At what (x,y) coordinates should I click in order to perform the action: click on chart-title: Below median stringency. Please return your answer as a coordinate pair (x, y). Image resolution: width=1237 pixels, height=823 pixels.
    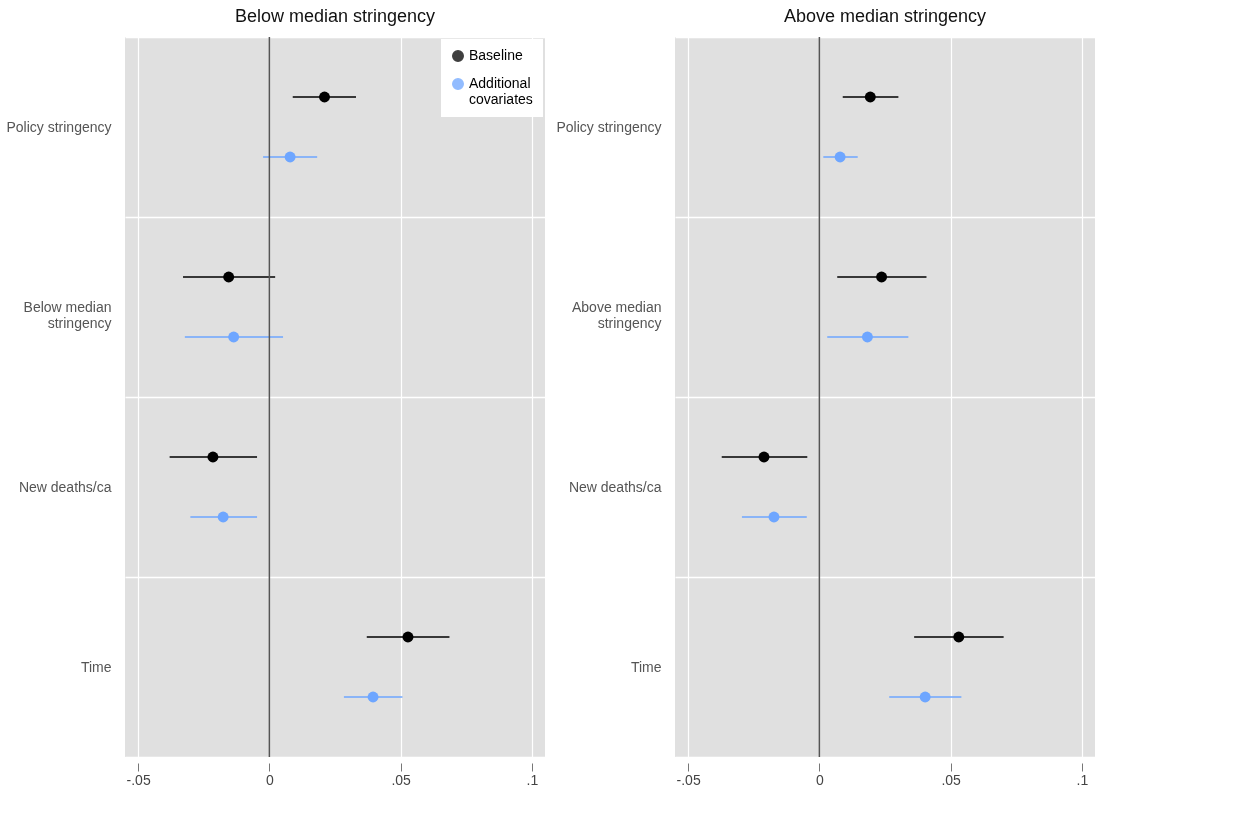
    Looking at the image, I should click on (335, 16).